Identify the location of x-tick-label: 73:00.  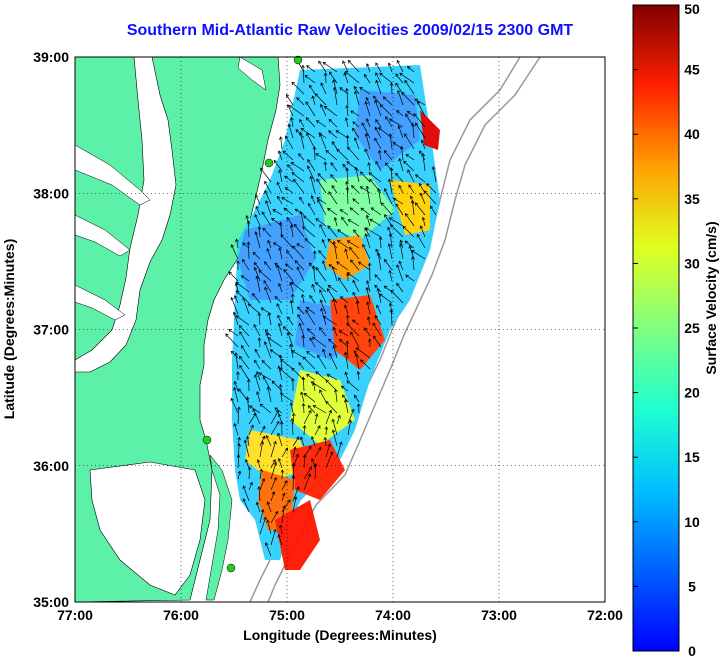
(499, 615).